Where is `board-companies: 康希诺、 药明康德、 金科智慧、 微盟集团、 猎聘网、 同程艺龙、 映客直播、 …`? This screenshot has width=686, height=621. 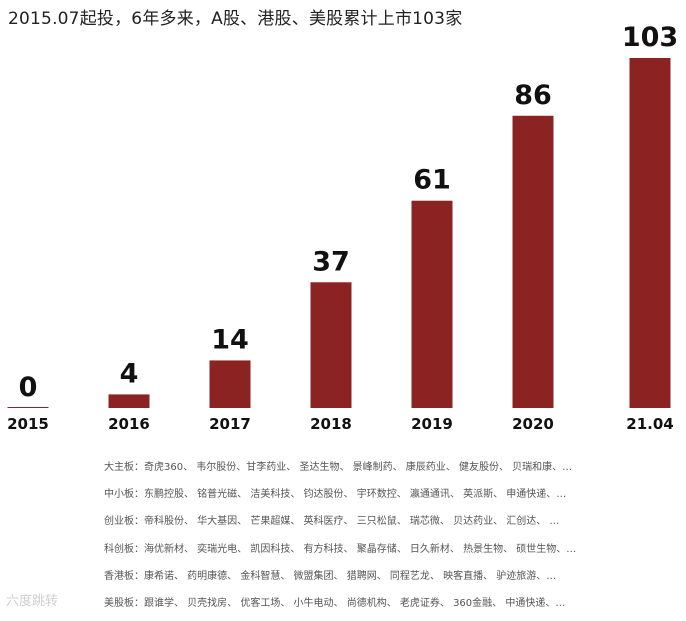
board-companies: 康希诺、 药明康德、 金科智慧、 微盟集团、 猎聘网、 同程艺龙、 映客直播、 … is located at coordinates (350, 576).